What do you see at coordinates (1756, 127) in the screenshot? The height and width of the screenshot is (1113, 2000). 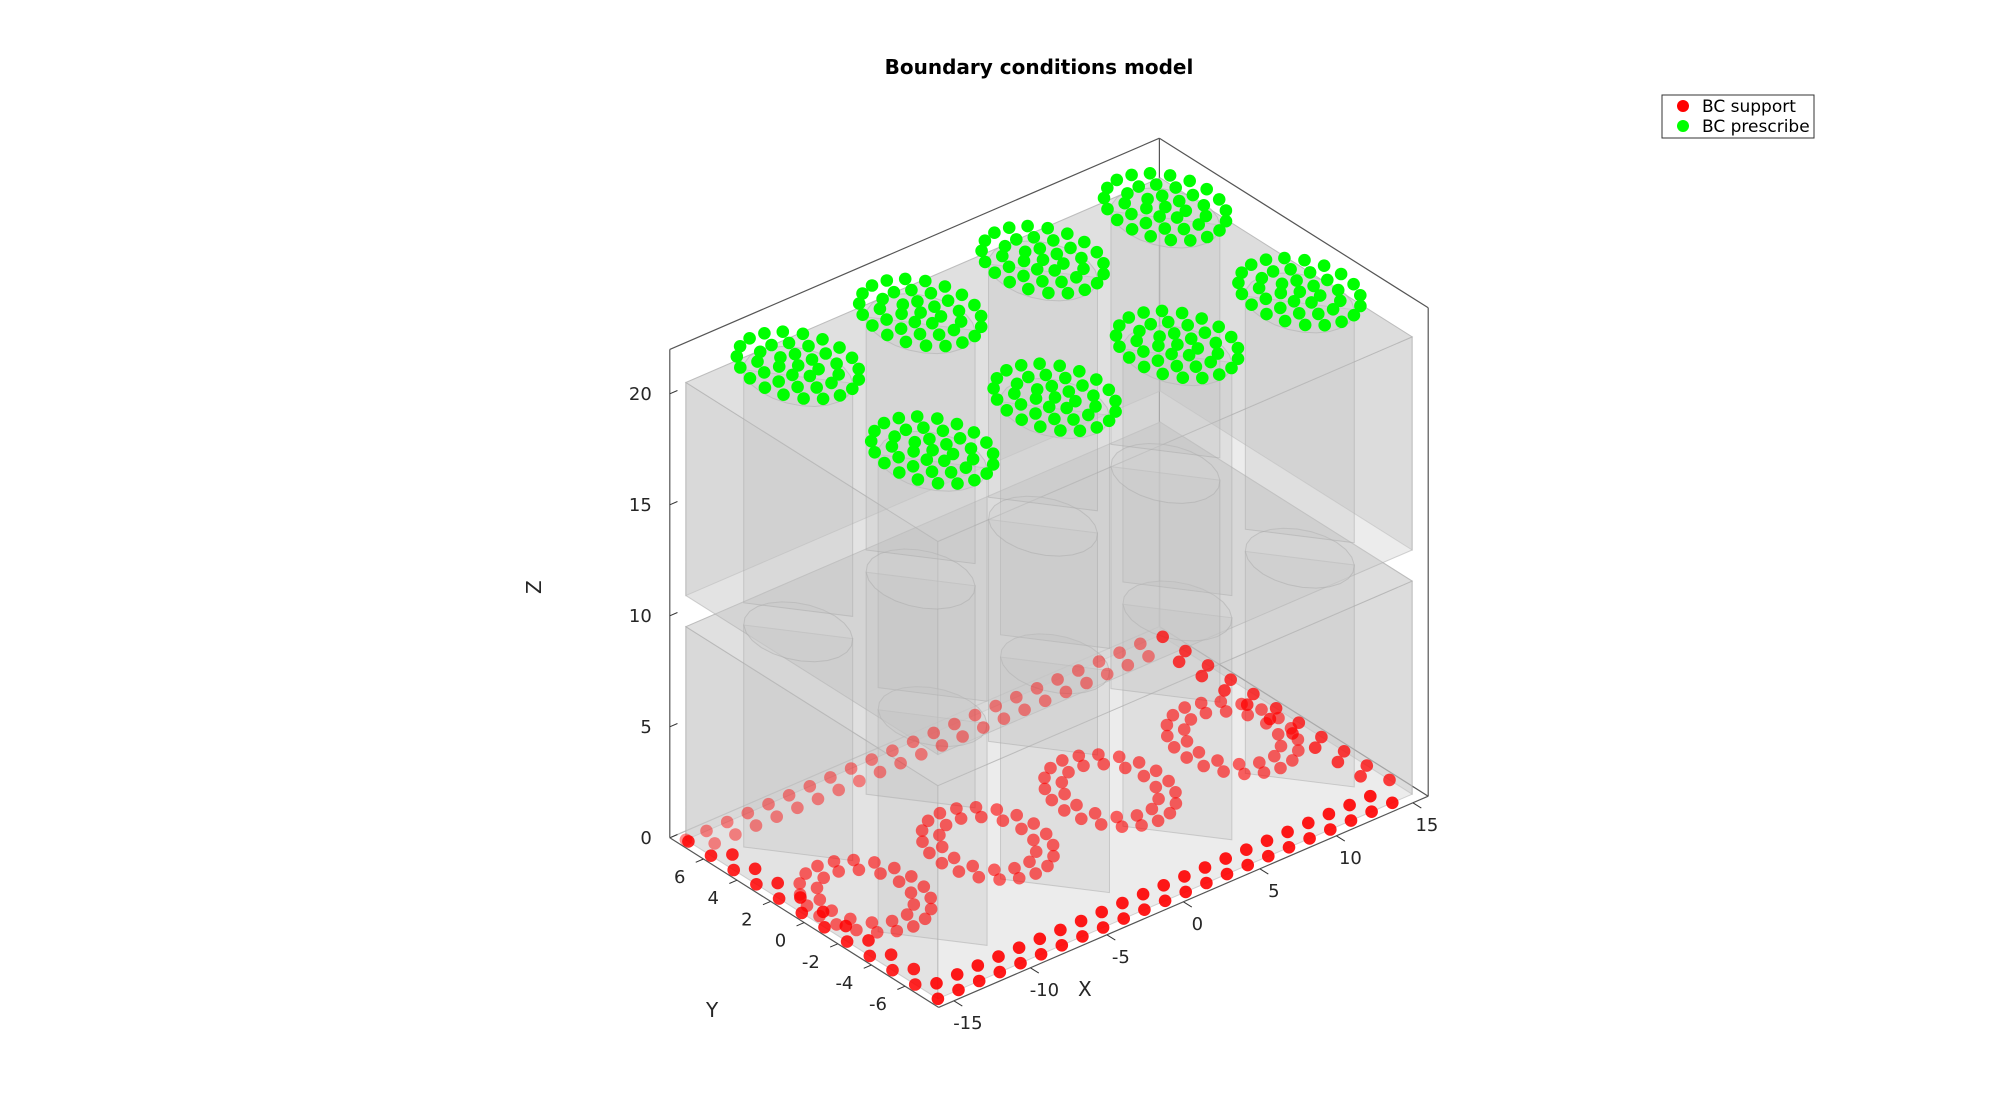 I see `legend-label-prescribe: BC prescribe` at bounding box center [1756, 127].